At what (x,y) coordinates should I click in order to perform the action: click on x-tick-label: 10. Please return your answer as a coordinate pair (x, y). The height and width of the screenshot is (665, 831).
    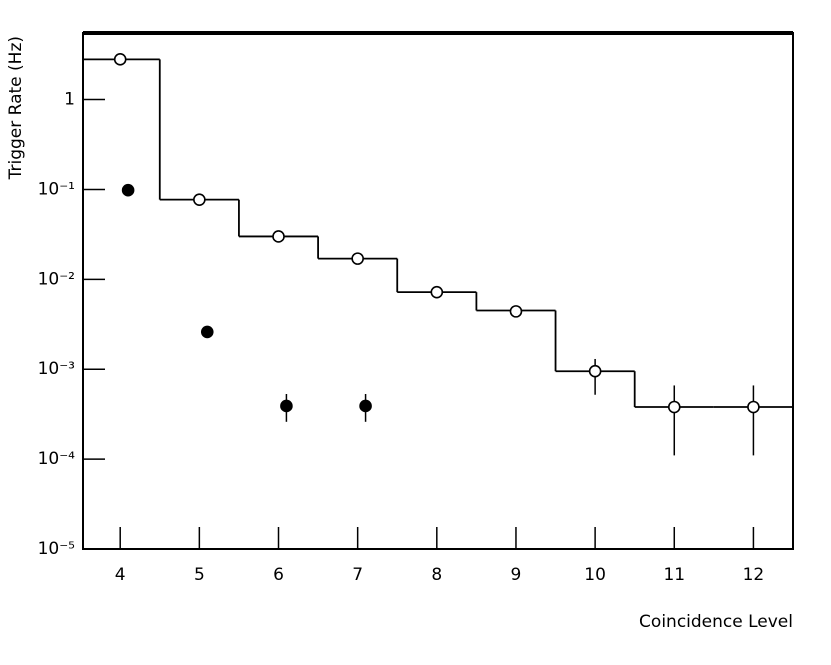
    Looking at the image, I should click on (595, 575).